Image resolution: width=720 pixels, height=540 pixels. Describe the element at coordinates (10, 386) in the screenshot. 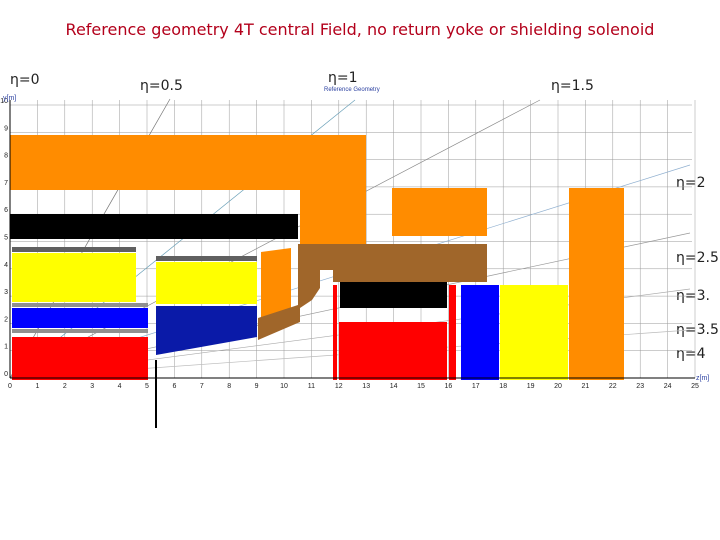

I see `x-tick-label: 0` at that location.